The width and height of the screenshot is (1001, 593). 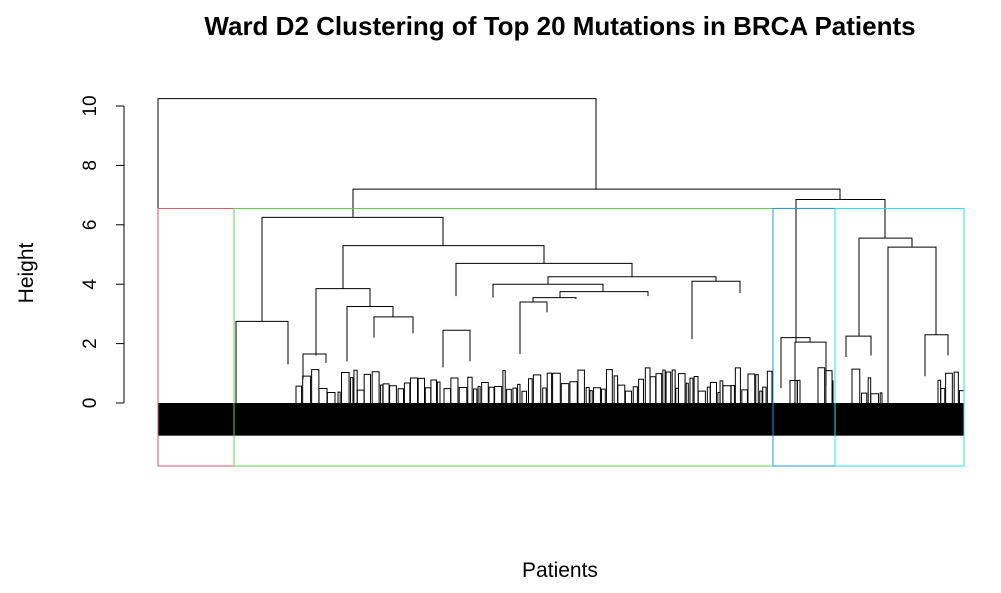 I want to click on y-tick-label: 8, so click(x=90, y=165).